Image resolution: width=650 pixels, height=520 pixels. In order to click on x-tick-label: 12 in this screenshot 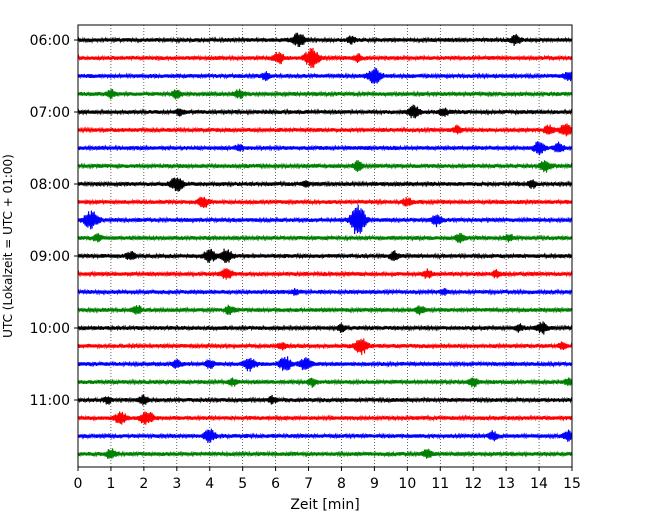, I will do `click(473, 484)`.